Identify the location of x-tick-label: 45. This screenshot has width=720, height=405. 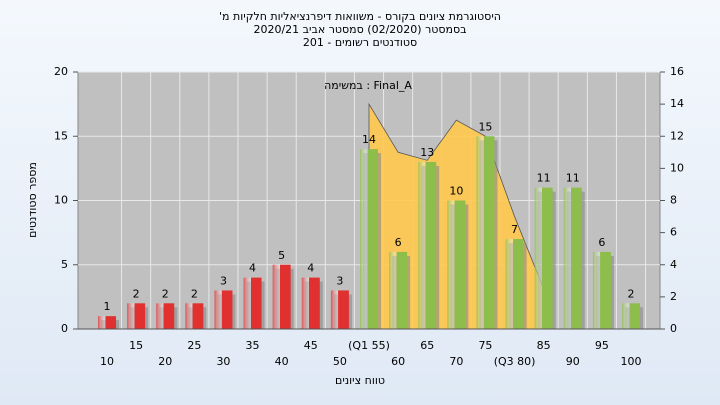
(311, 345).